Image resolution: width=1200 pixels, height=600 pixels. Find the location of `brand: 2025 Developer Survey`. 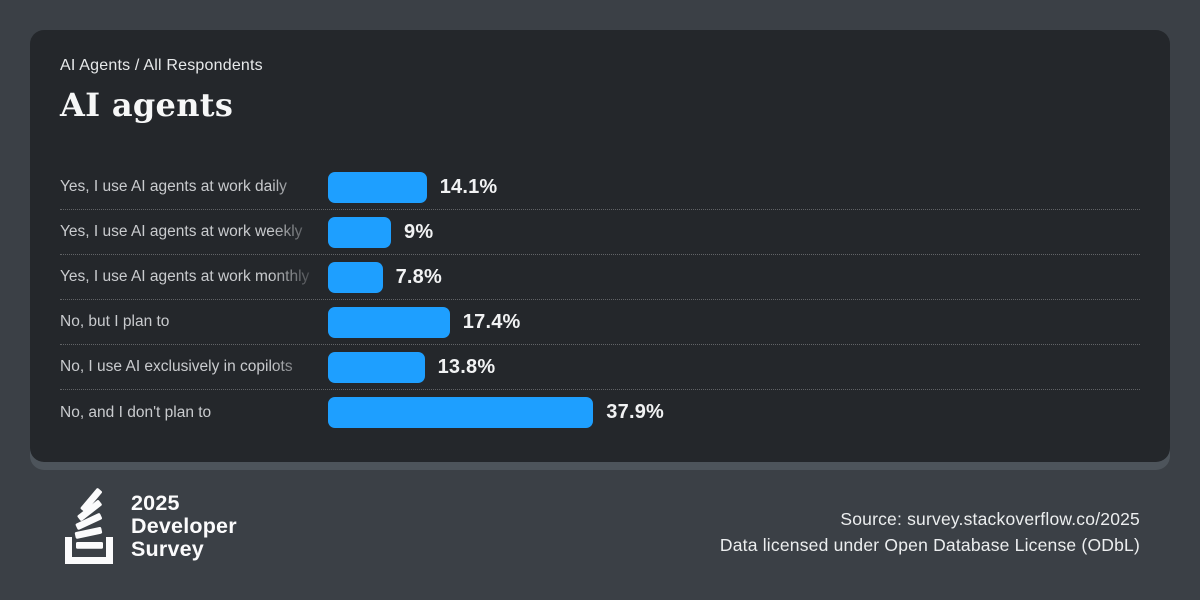

brand: 2025 Developer Survey is located at coordinates (147, 527).